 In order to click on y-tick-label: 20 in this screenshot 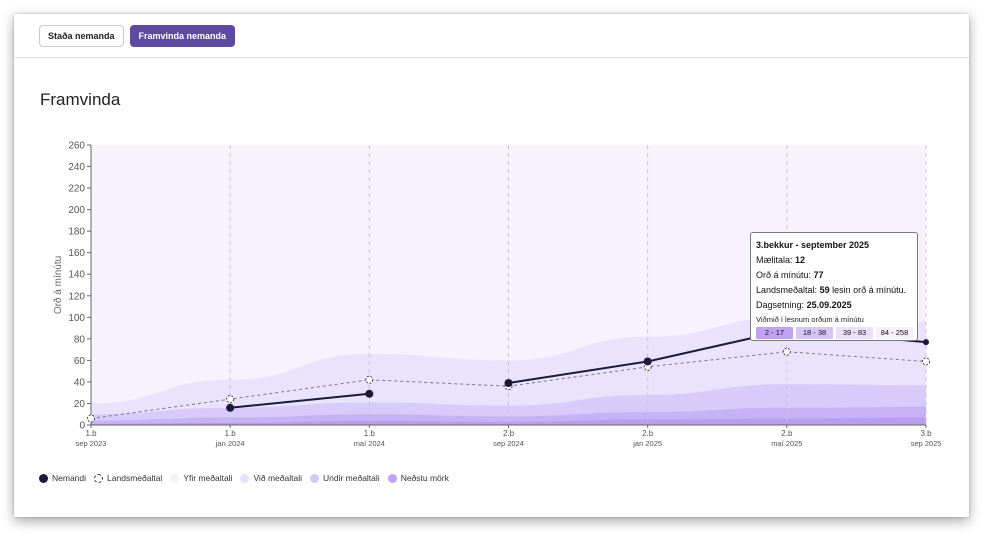, I will do `click(80, 404)`.